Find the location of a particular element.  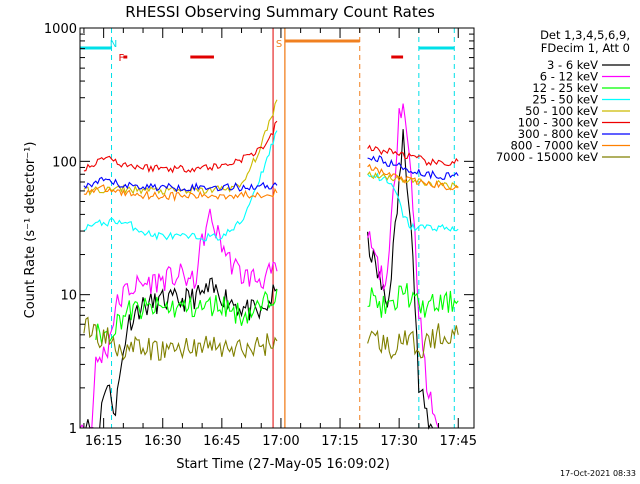

series-line-1-seg0 is located at coordinates (178, 318).